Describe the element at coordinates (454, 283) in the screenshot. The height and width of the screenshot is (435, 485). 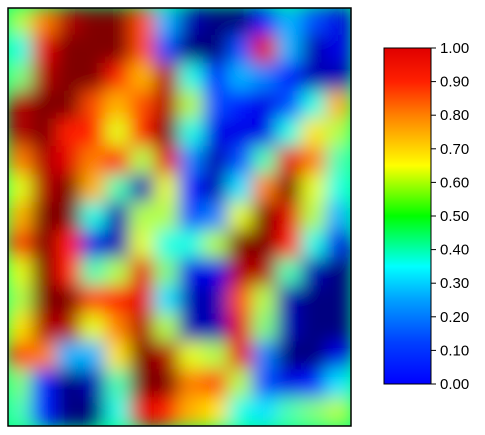
I see `colorbar-tick-label: 0.30` at that location.